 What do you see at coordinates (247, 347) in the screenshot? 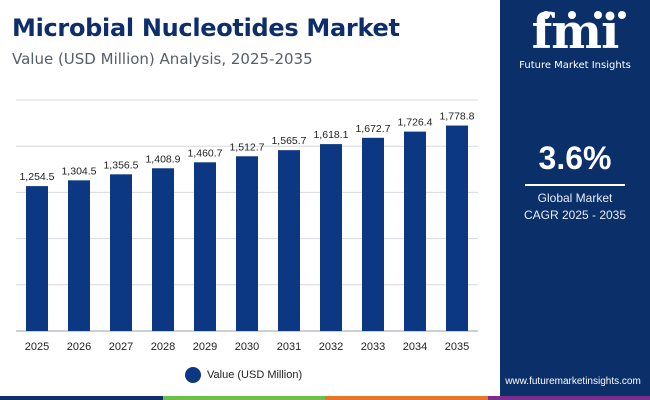
I see `x-tick-label: 2030` at bounding box center [247, 347].